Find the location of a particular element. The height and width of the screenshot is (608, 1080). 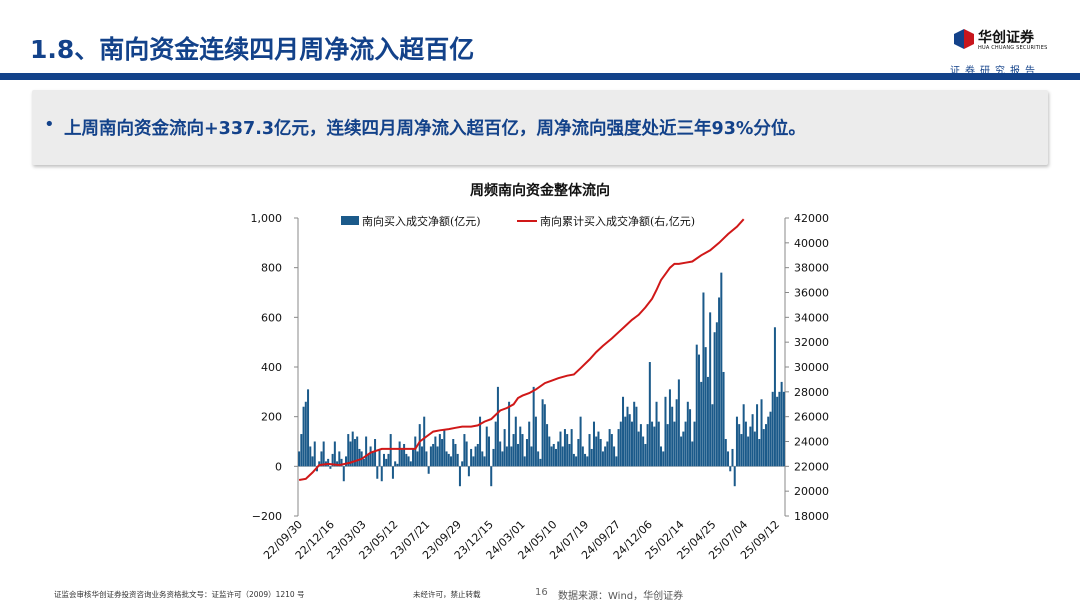

left-tick-label: 0 is located at coordinates (278, 466).